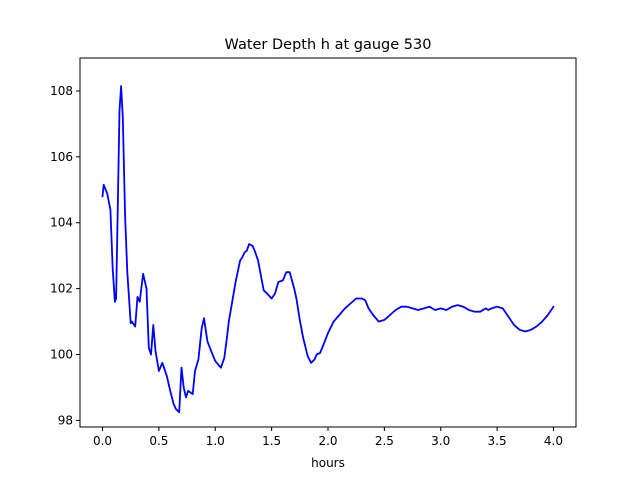  What do you see at coordinates (65, 420) in the screenshot?
I see `y-tick-label: 98` at bounding box center [65, 420].